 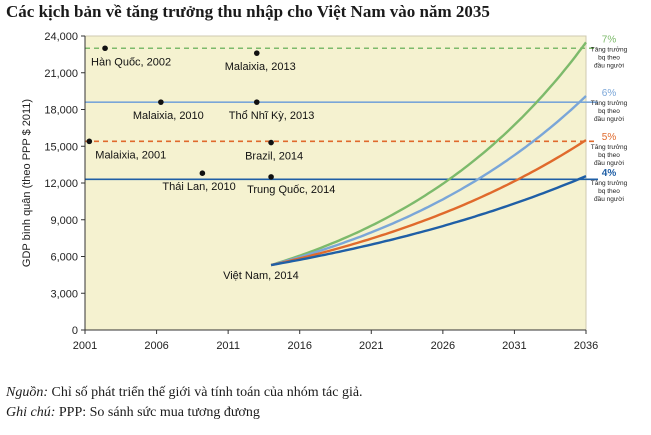 I want to click on series-rate-label-0: 7%, so click(x=609, y=39).